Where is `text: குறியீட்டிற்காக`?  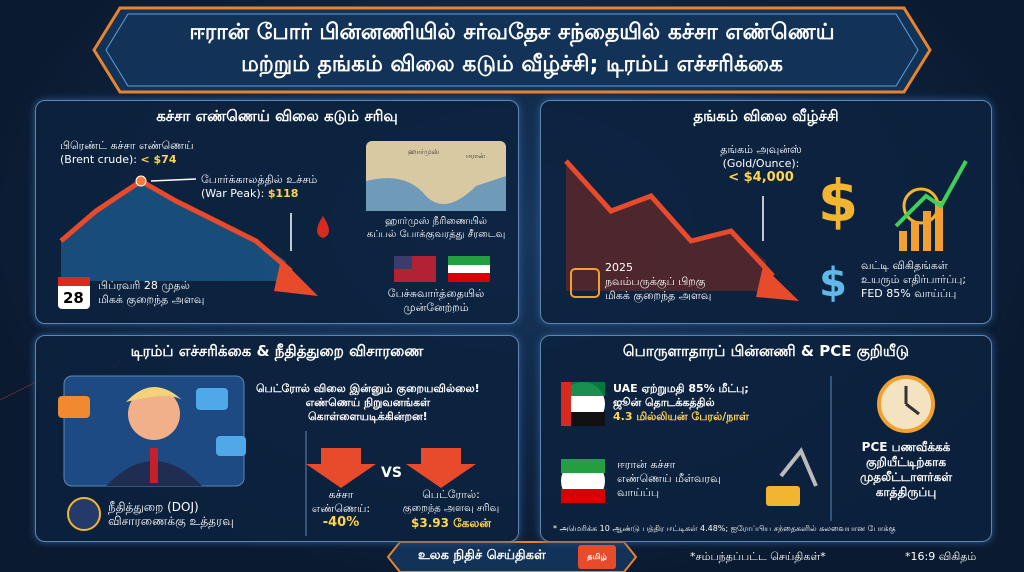 text: குறியீட்டிற்காக is located at coordinates (906, 462).